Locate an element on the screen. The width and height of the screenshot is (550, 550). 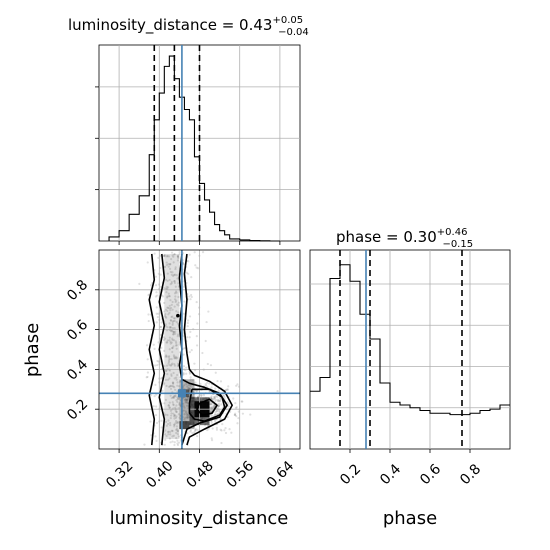
phase-x-tick-labels: 0.2 0.4 0.6 0.8 is located at coordinates (410, 474).